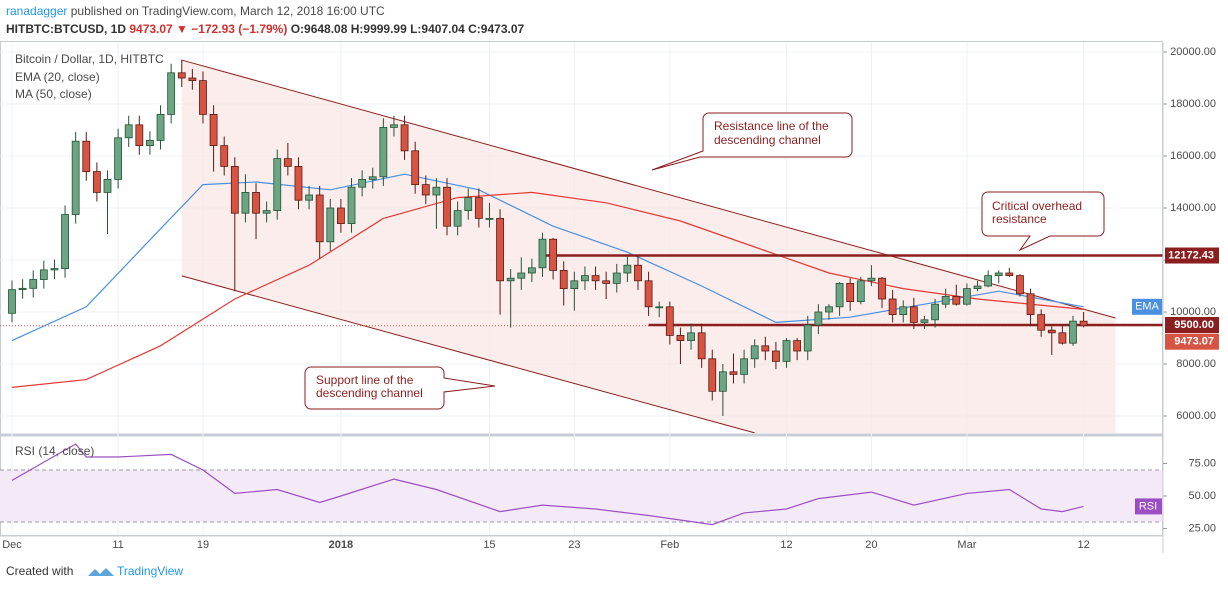 The width and height of the screenshot is (1228, 589). Describe the element at coordinates (39, 571) in the screenshot. I see `footer-text: Created with` at that location.